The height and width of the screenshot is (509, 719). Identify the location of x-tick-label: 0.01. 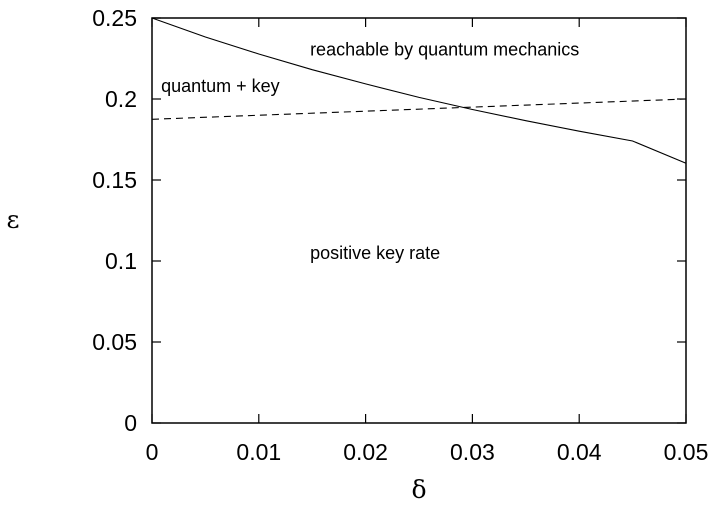
(258, 452).